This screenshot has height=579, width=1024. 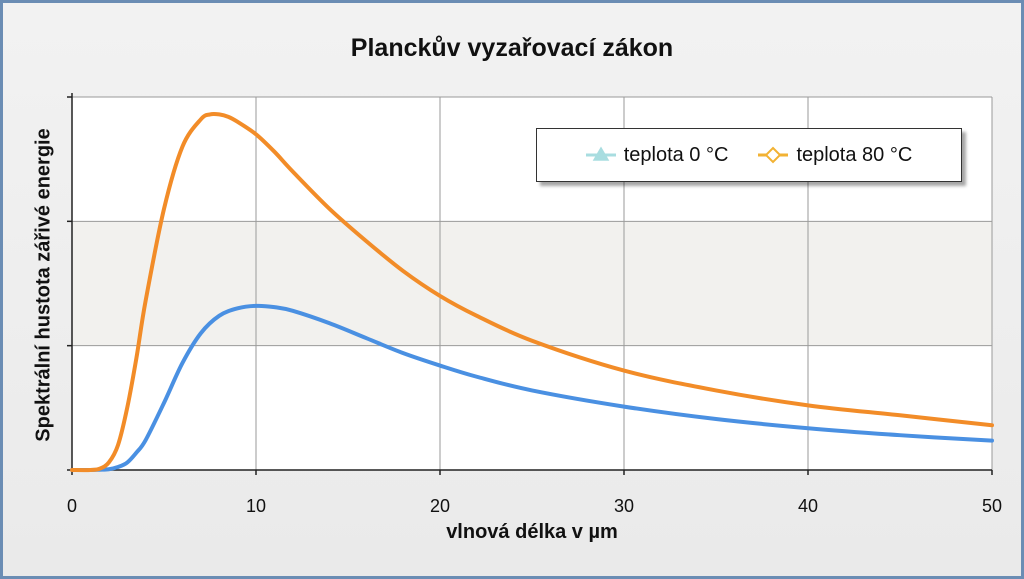 What do you see at coordinates (773, 155) in the screenshot?
I see `legend-diamond-swatch-icon` at bounding box center [773, 155].